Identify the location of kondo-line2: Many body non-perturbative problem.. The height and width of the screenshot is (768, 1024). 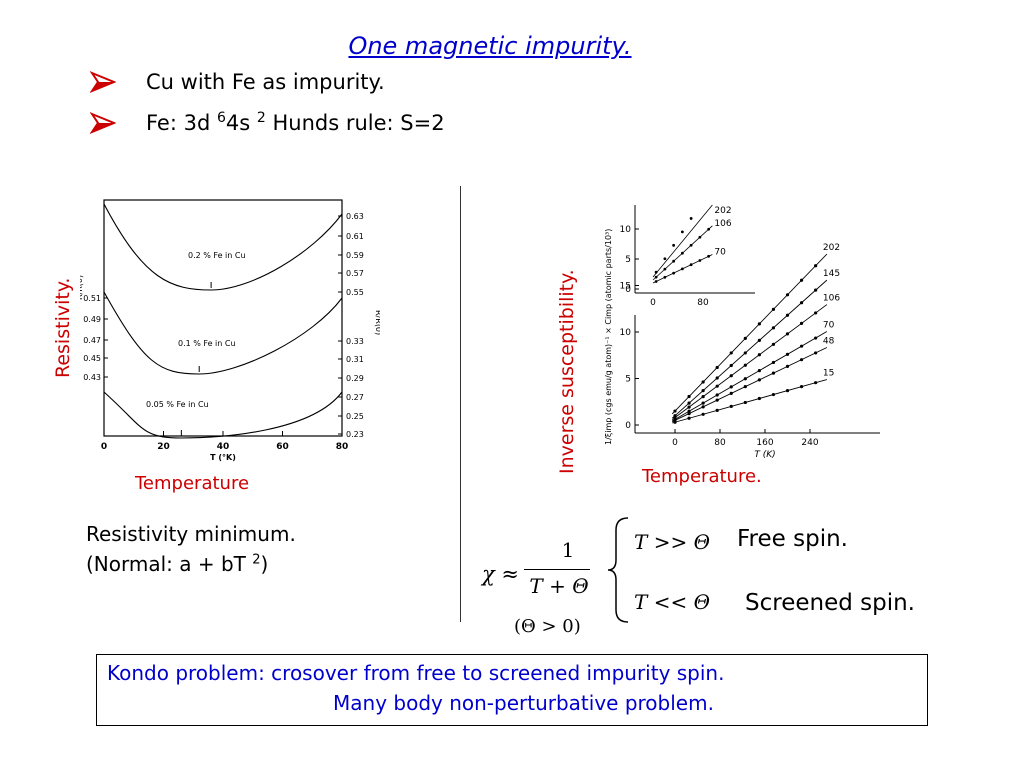
(523, 703).